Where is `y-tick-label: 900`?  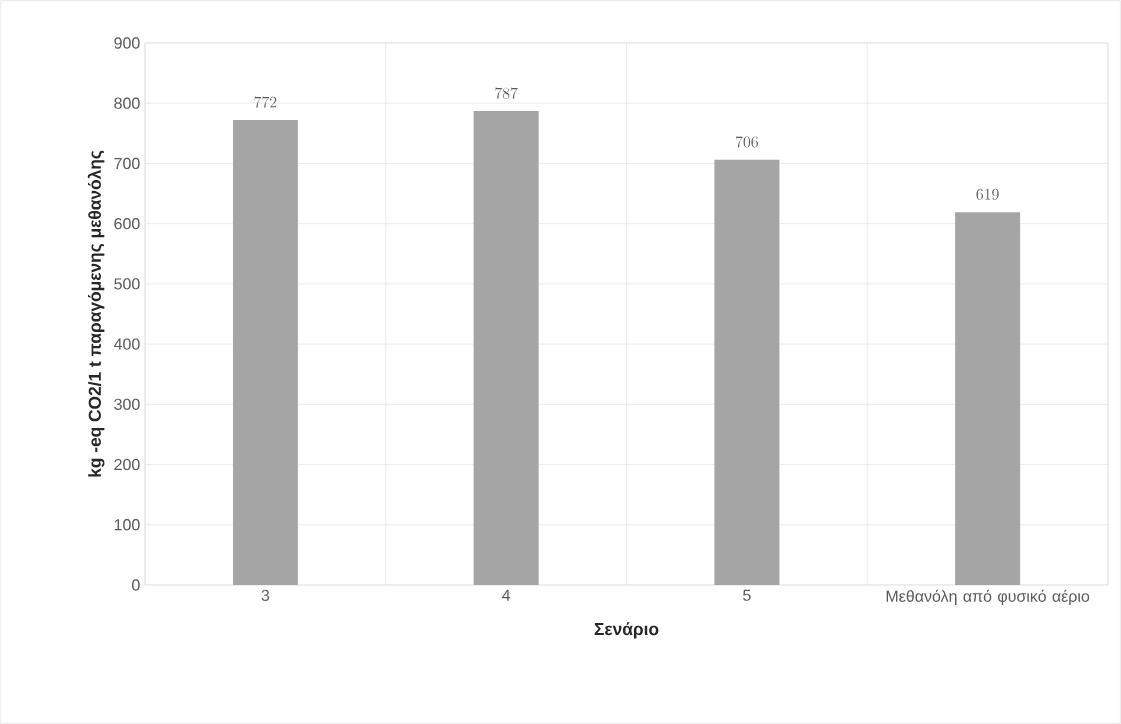
y-tick-label: 900 is located at coordinates (127, 43).